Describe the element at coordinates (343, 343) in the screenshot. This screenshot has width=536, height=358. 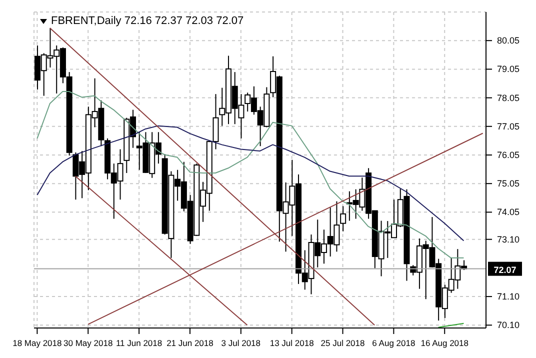
I see `x-tick-label: 25 Jul 2018` at that location.